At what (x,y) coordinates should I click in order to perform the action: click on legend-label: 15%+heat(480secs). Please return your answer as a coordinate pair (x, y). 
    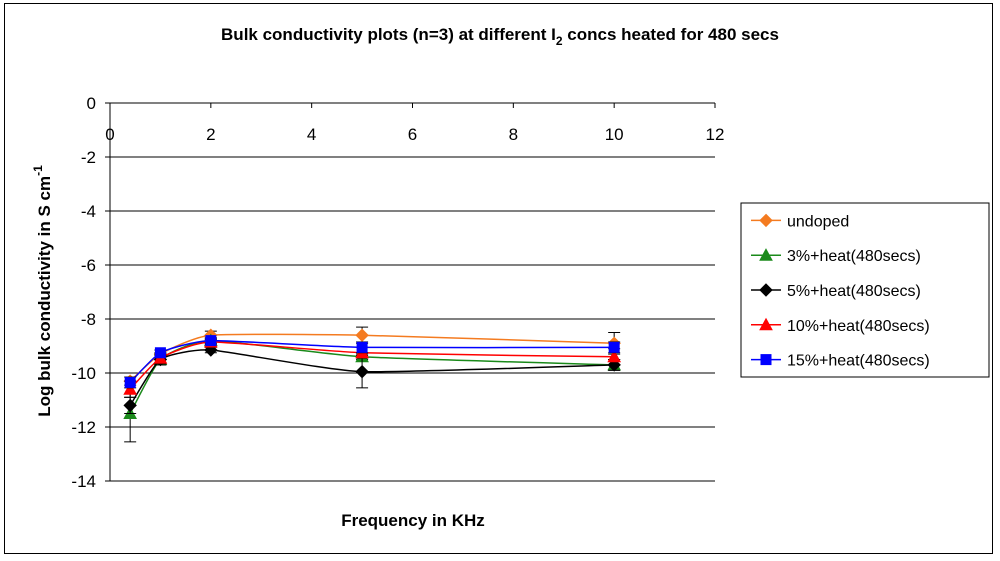
    Looking at the image, I should click on (858, 361).